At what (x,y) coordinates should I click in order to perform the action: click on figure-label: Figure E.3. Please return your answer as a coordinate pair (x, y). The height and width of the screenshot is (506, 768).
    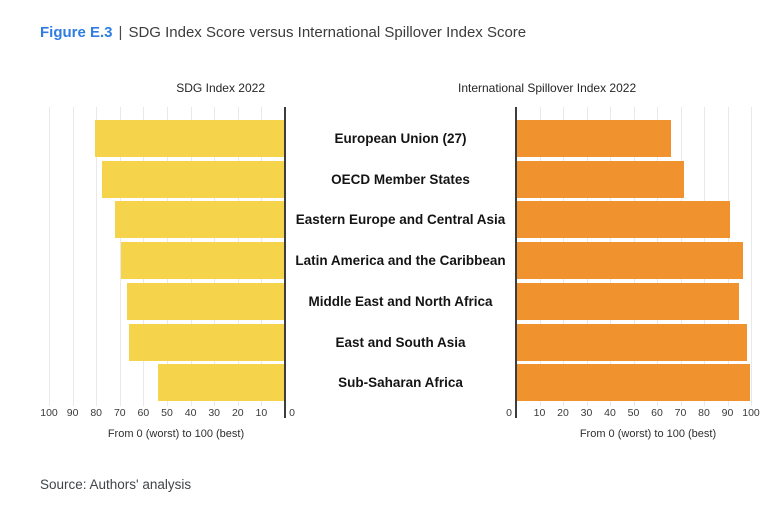
    Looking at the image, I should click on (76, 32).